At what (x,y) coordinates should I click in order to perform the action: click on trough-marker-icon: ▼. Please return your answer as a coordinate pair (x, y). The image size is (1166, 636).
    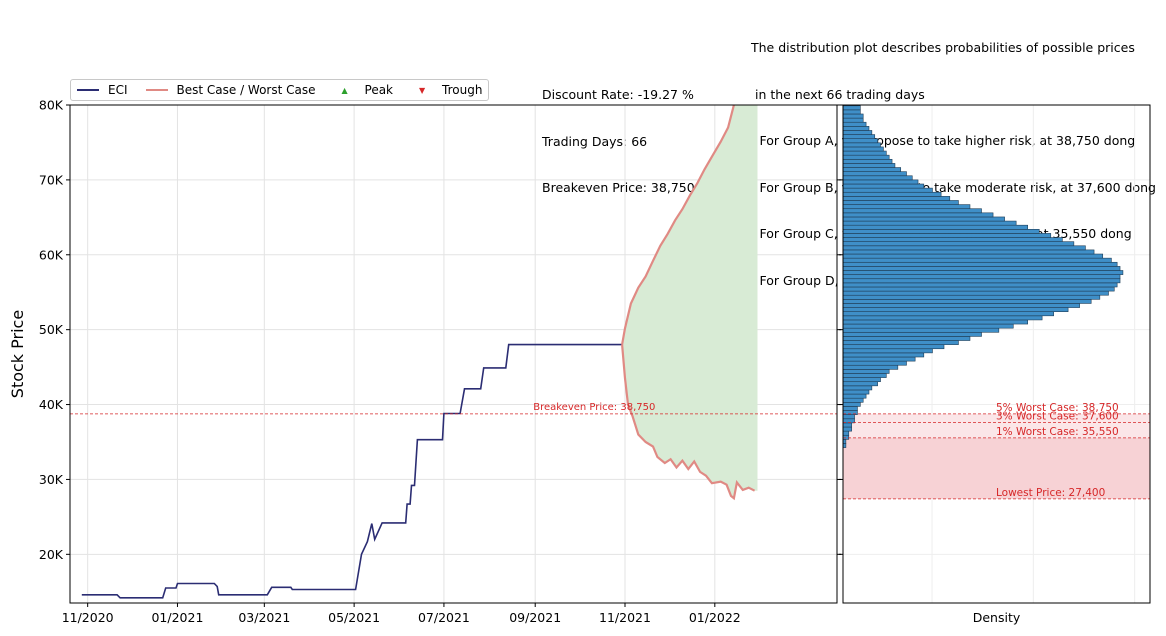
    Looking at the image, I should click on (422, 90).